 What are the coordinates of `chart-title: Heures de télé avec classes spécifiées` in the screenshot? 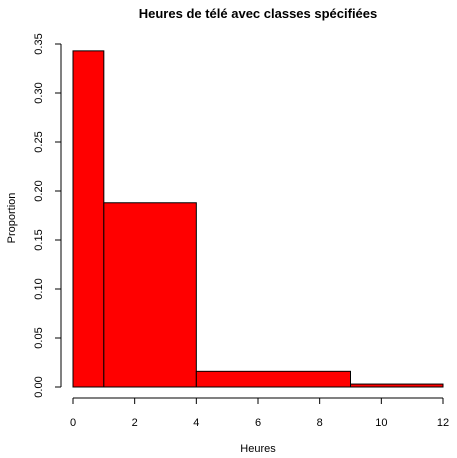 It's located at (258, 13).